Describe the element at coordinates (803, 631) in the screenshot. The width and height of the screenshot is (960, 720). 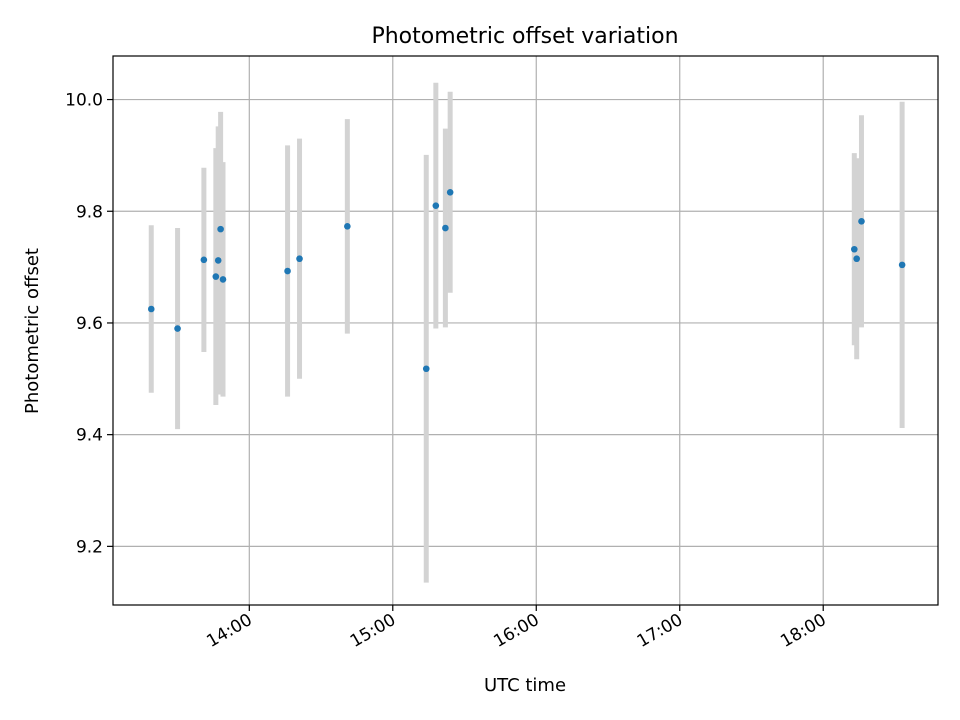
I see `x-tick-label: 18:00` at that location.